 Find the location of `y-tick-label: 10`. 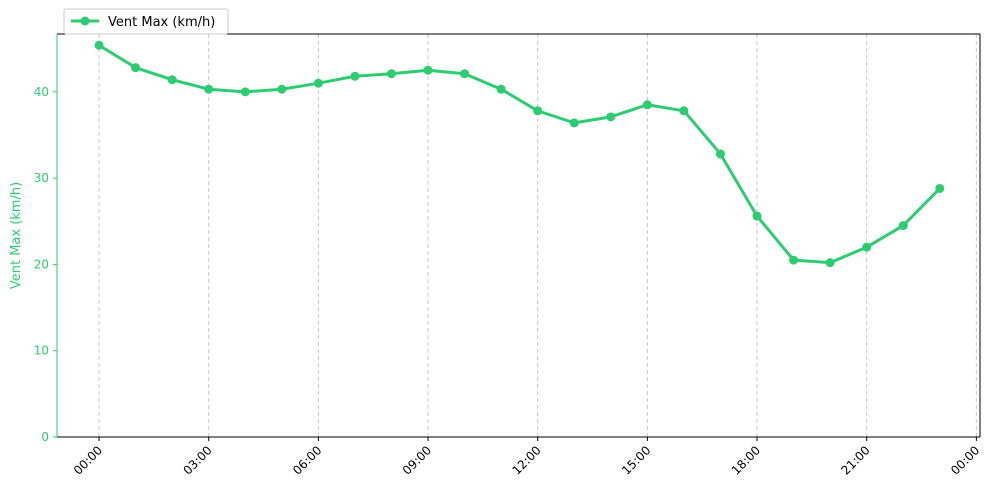

y-tick-label: 10 is located at coordinates (41, 351).